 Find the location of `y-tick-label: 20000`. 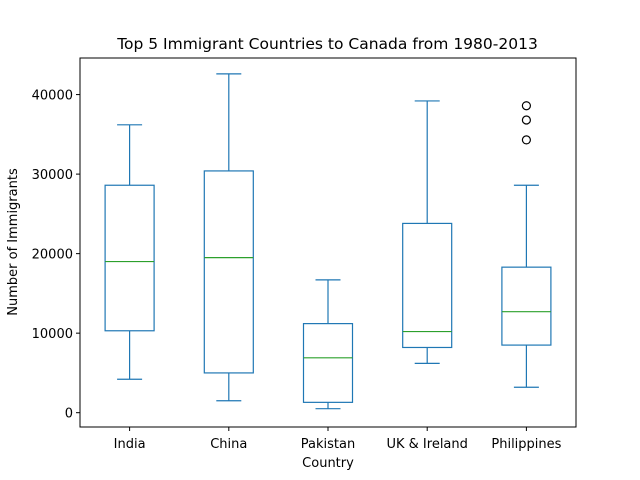

y-tick-label: 20000 is located at coordinates (52, 255).